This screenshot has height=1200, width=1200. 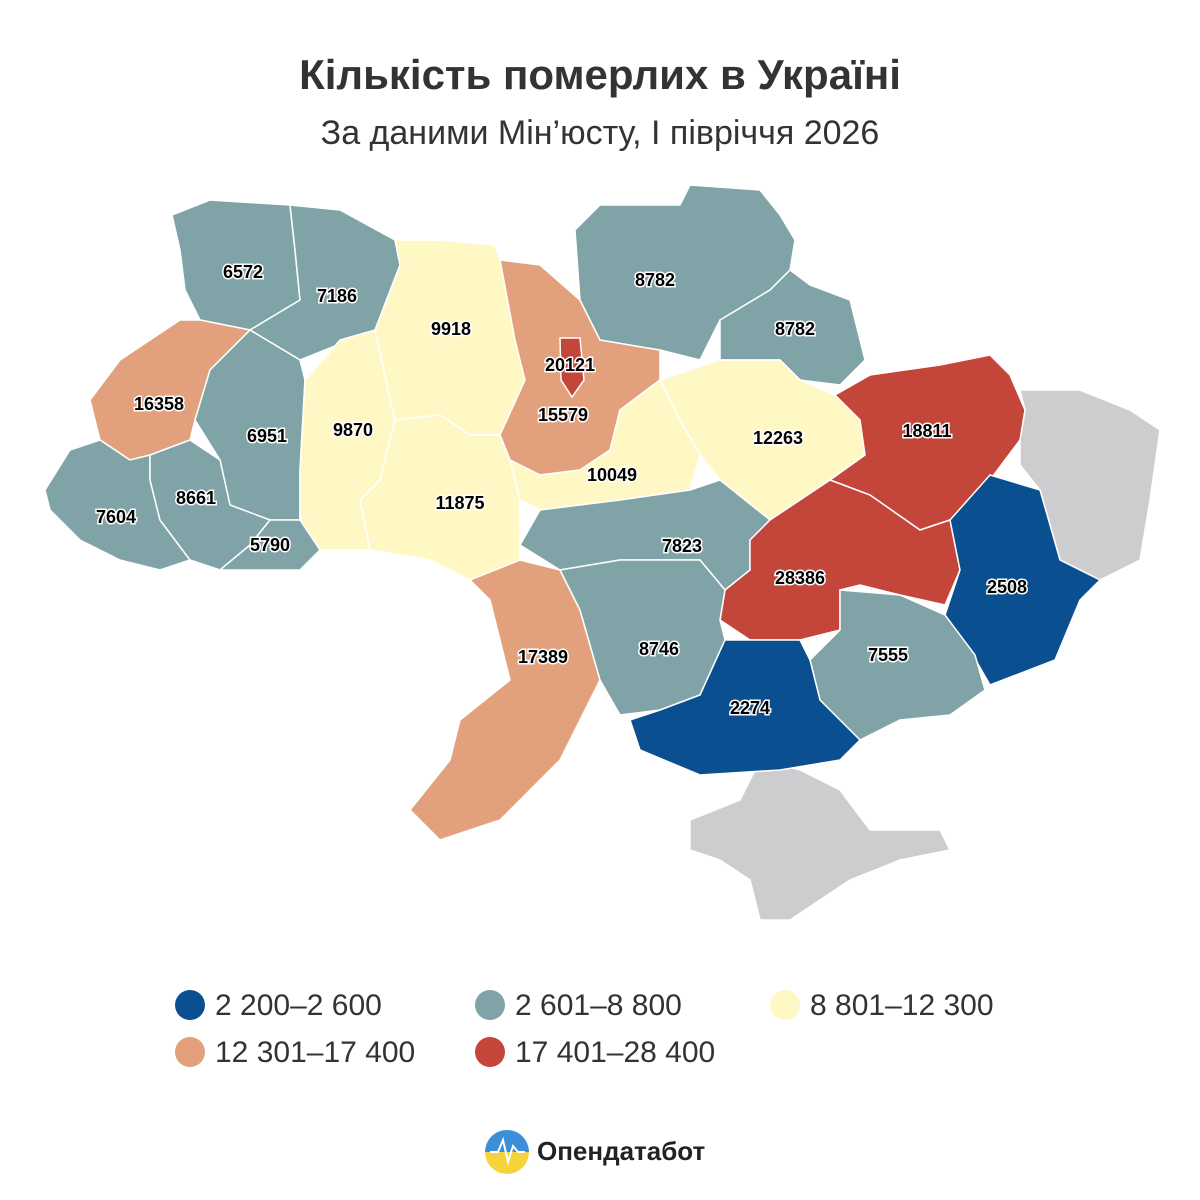 I want to click on brand-logo-line, so click(x=507, y=1151).